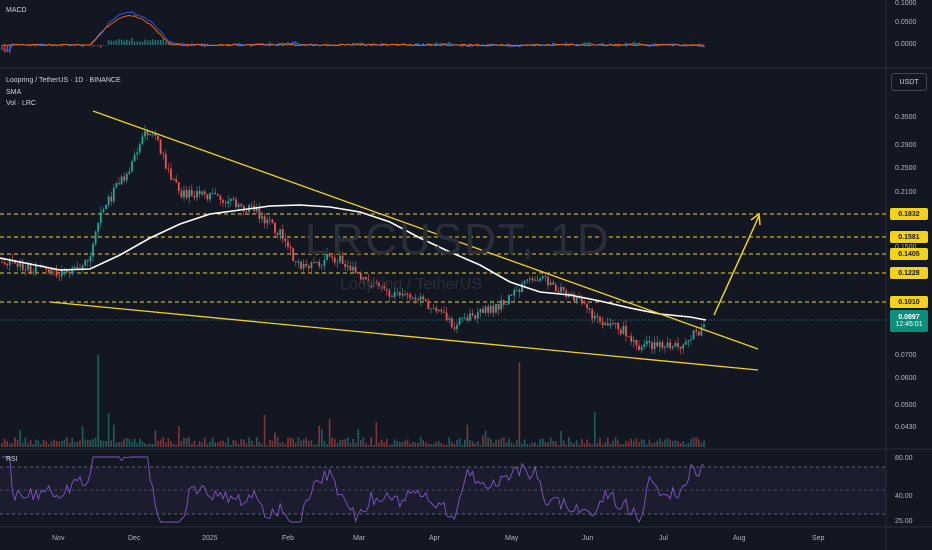 This screenshot has width=932, height=550. I want to click on rsi-pane-label: RSI, so click(12, 459).